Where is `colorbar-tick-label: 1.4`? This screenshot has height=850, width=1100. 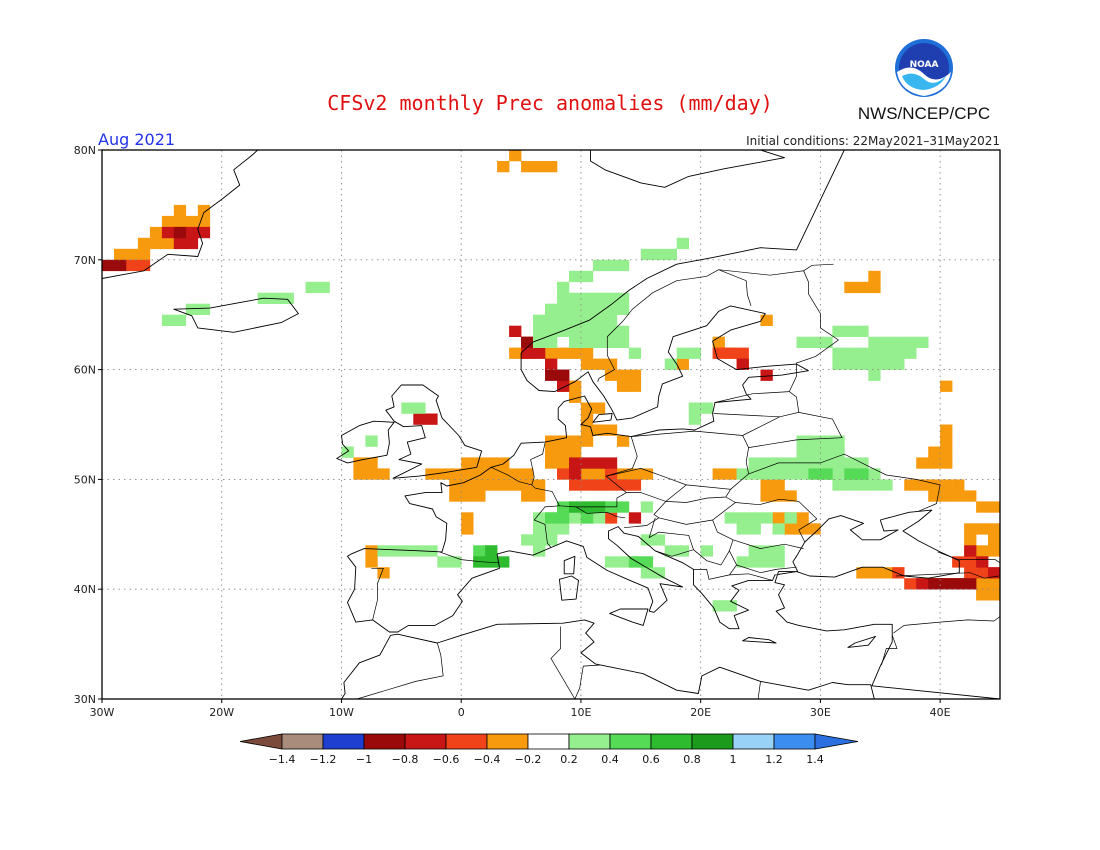
colorbar-tick-label: 1.4 is located at coordinates (815, 759).